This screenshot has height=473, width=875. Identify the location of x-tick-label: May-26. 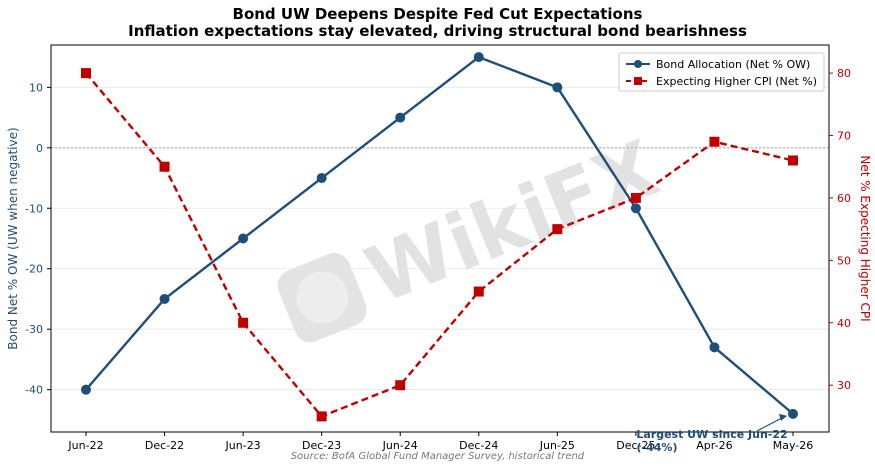
(793, 445).